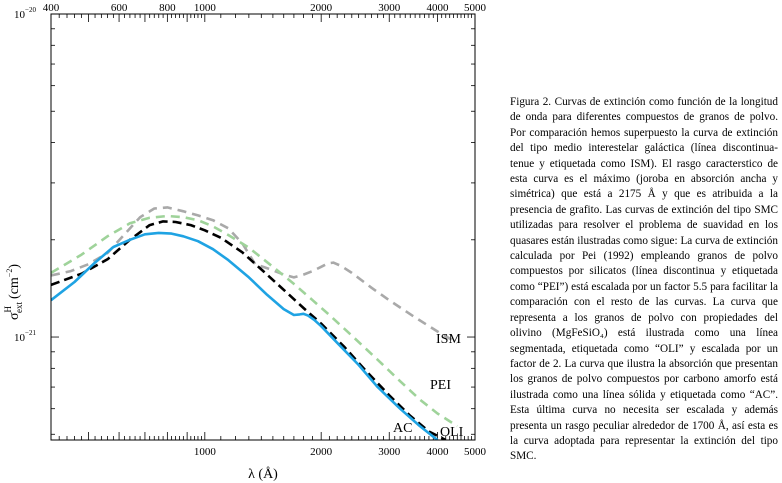 The height and width of the screenshot is (483, 782). I want to click on annotation-ism: ISM, so click(448, 339).